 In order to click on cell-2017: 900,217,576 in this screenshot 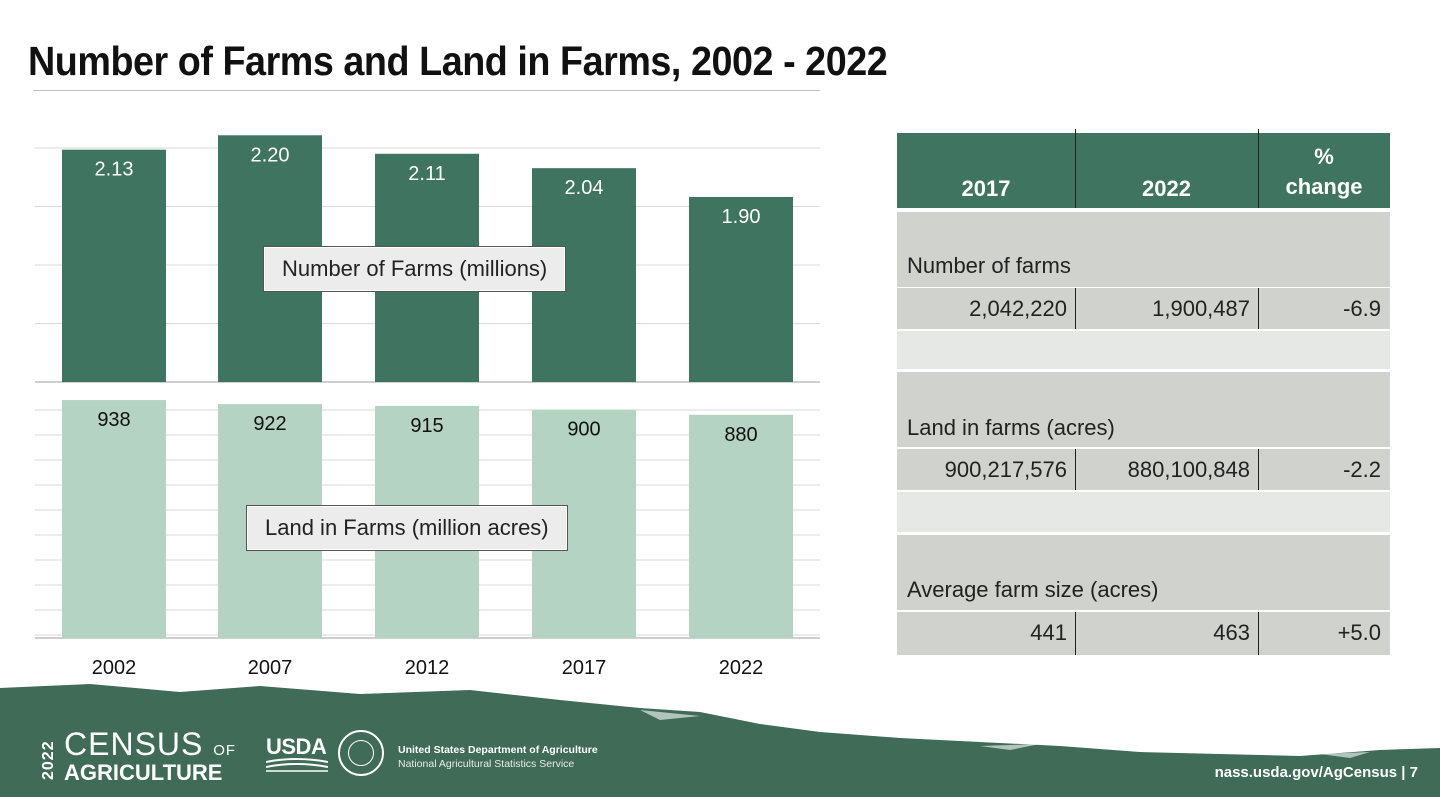, I will do `click(1005, 469)`.